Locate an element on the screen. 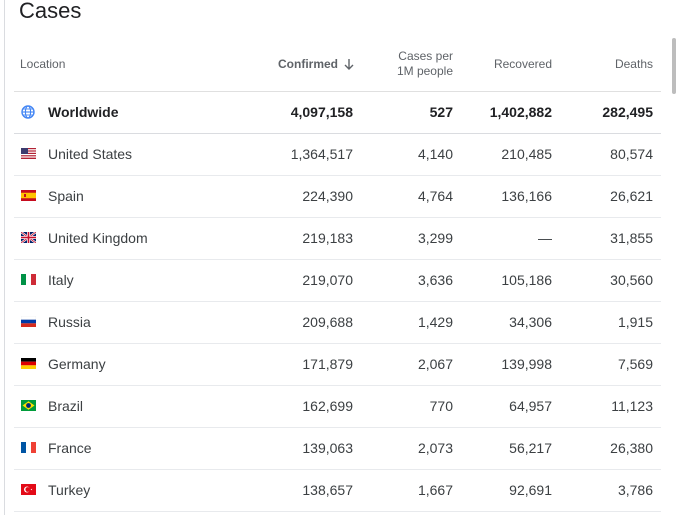 The width and height of the screenshot is (678, 515). cases-per-1m-value: 3,636 is located at coordinates (435, 280).